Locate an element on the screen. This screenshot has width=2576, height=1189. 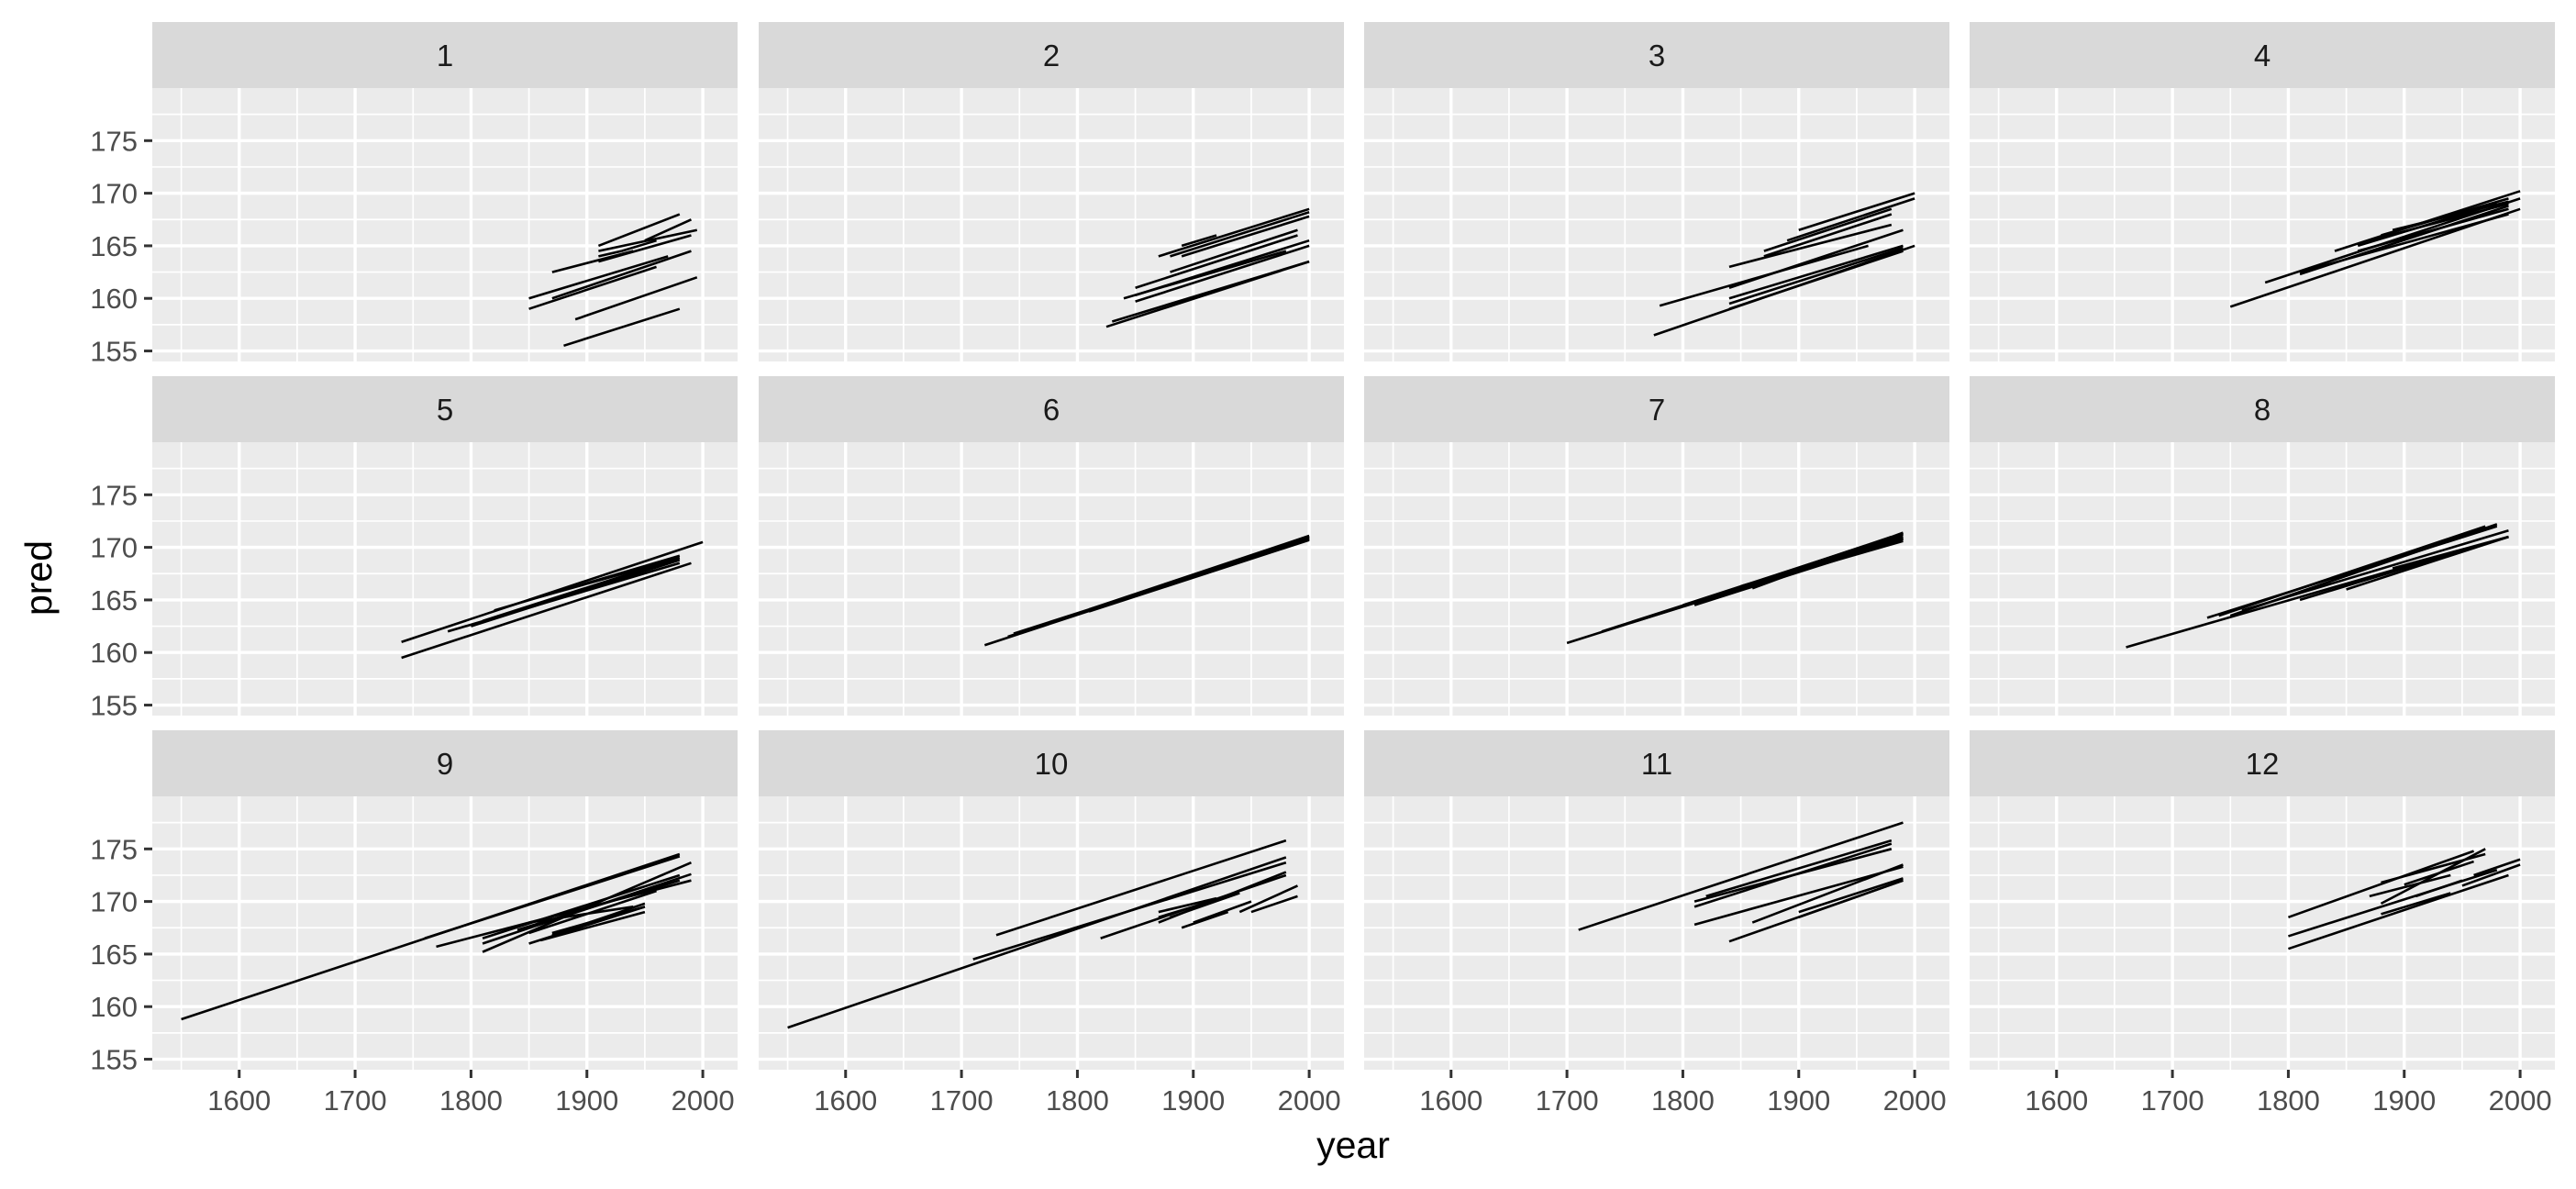
facet-strip-label: 6 is located at coordinates (1051, 410).